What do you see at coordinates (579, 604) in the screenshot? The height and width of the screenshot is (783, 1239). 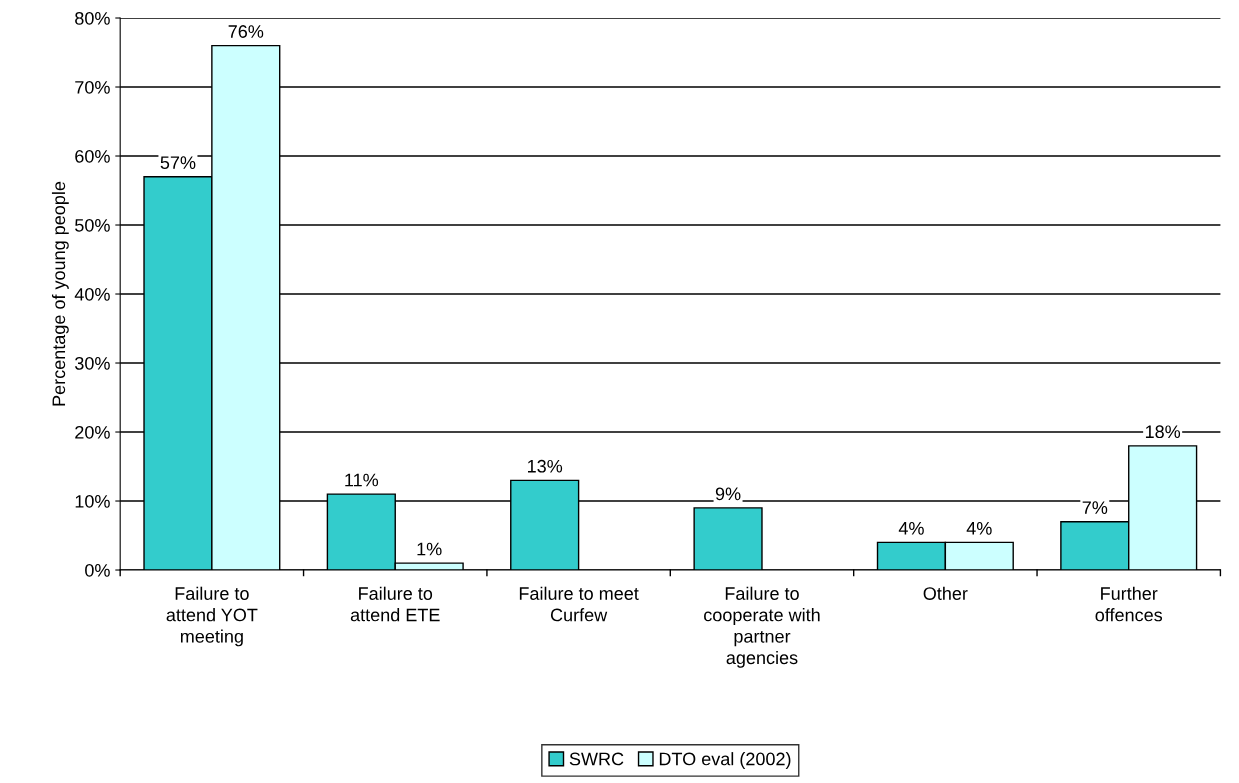 I see `x-tick-label: Failure to meet Curfew` at bounding box center [579, 604].